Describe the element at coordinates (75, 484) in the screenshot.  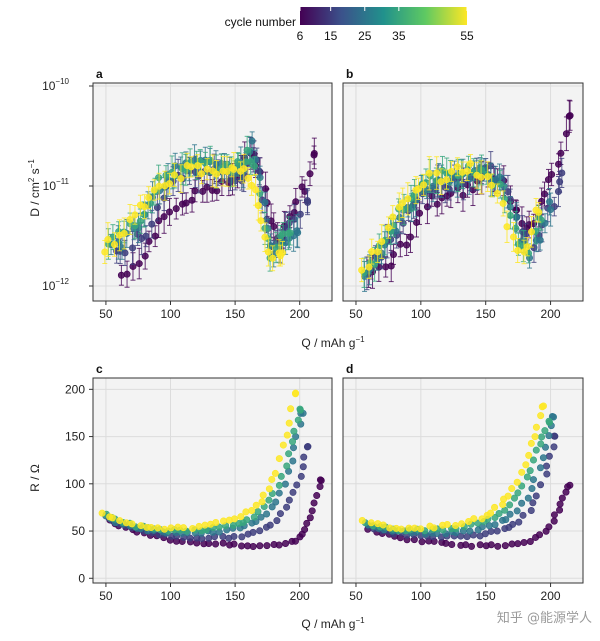
I see `y-tick-label: 100` at that location.